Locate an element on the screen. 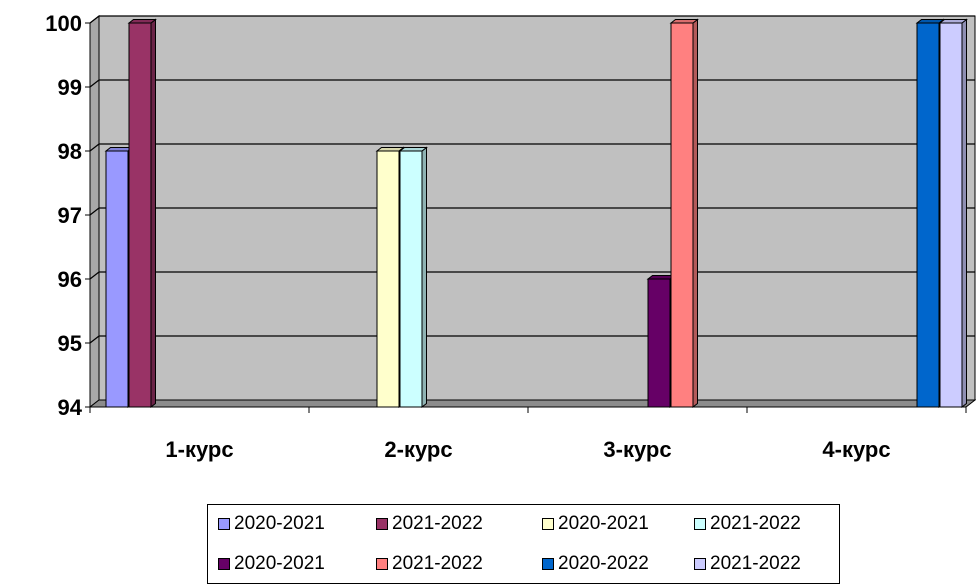  y-tick-label: 98 is located at coordinates (70, 151).